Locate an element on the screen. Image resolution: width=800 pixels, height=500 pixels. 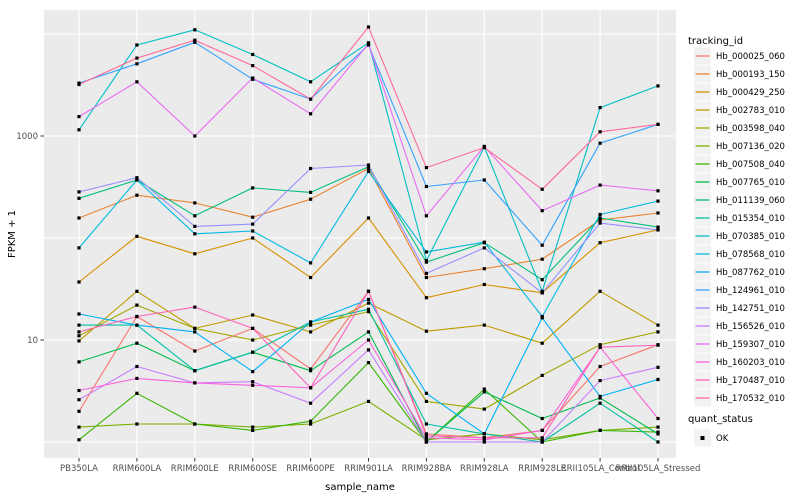
x-tick-label: RRIM928LE is located at coordinates (542, 469).